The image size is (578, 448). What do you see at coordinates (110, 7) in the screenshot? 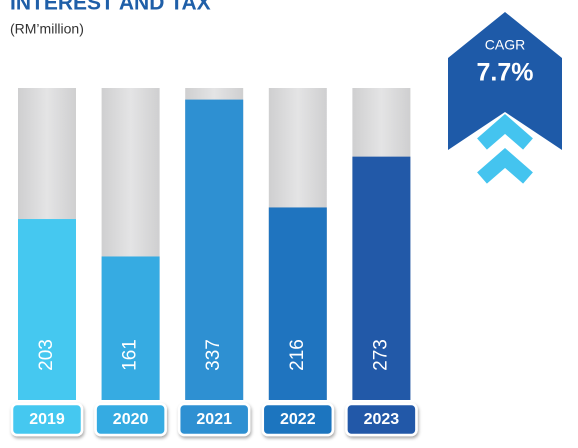
I see `chart-title: INTEREST AND TAX` at bounding box center [110, 7].